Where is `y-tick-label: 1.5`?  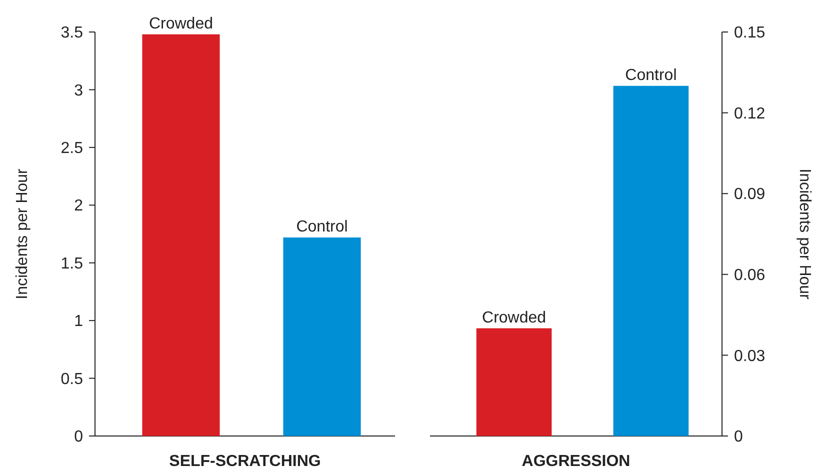
y-tick-label: 1.5 is located at coordinates (72, 263).